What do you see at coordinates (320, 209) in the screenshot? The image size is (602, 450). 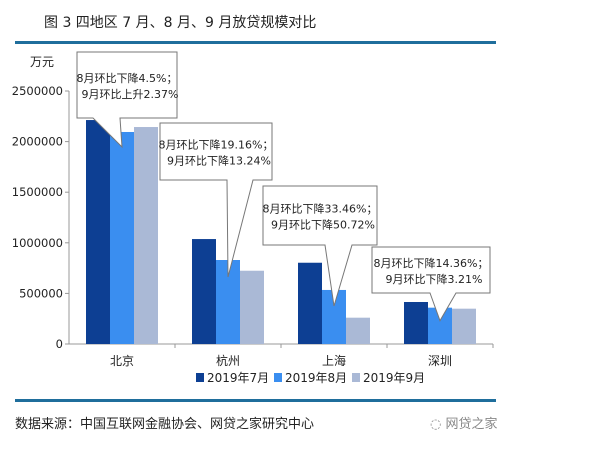 I see `callout-line-1: 8月环比下降33.46%；` at bounding box center [320, 209].